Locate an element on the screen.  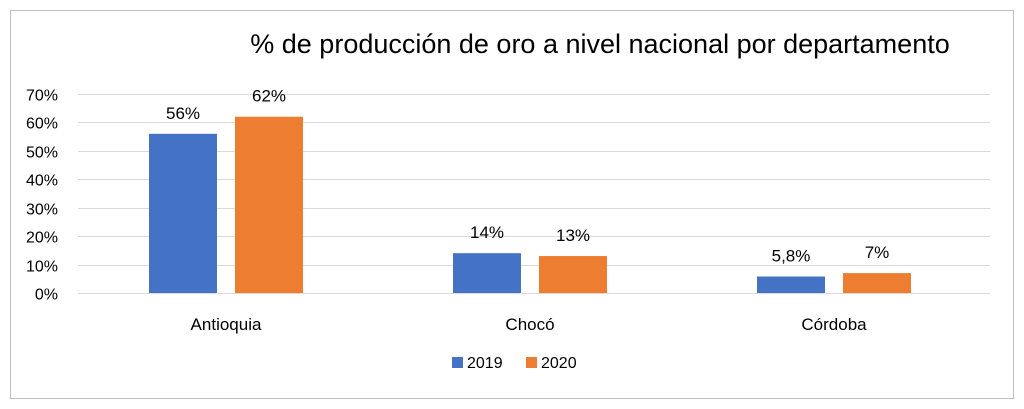
x-axis-categories: Antioquia Chocó Córdoba is located at coordinates (529, 324).